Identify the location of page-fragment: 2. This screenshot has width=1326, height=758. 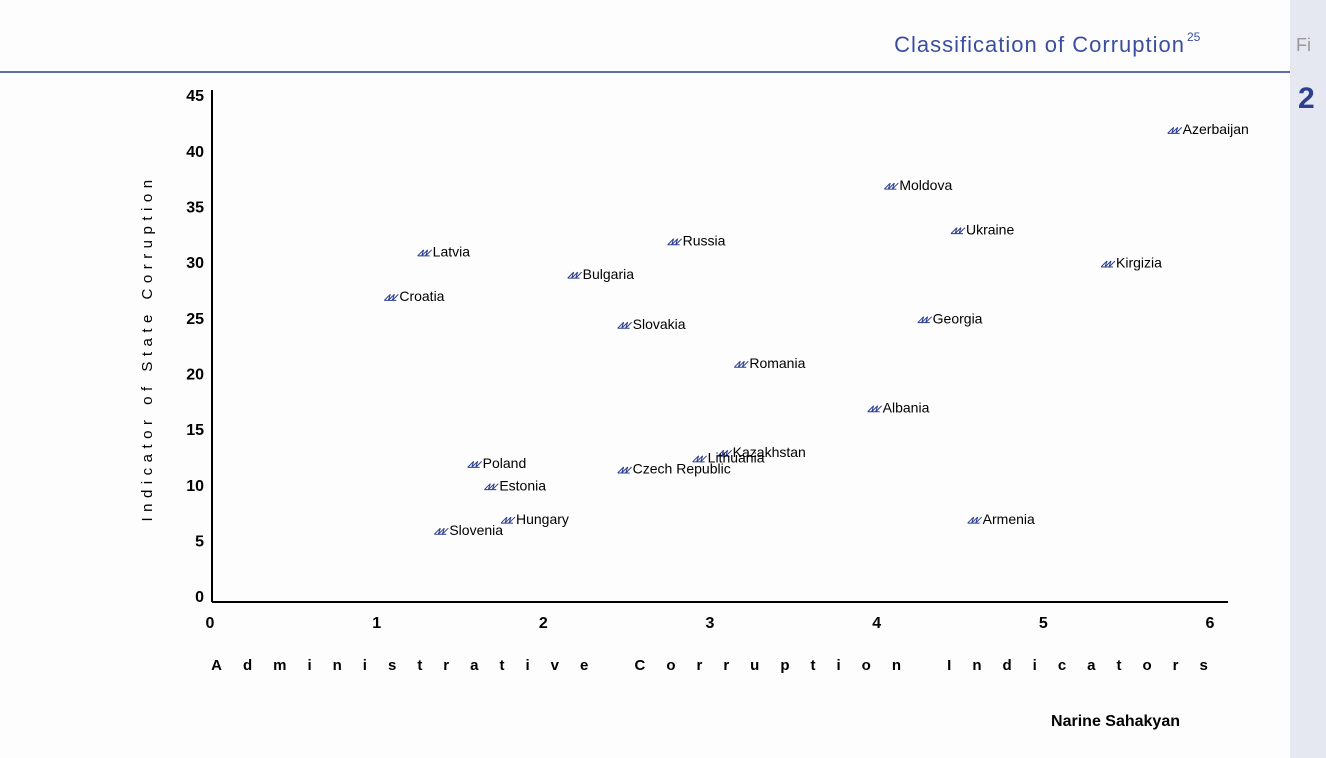
(1306, 98).